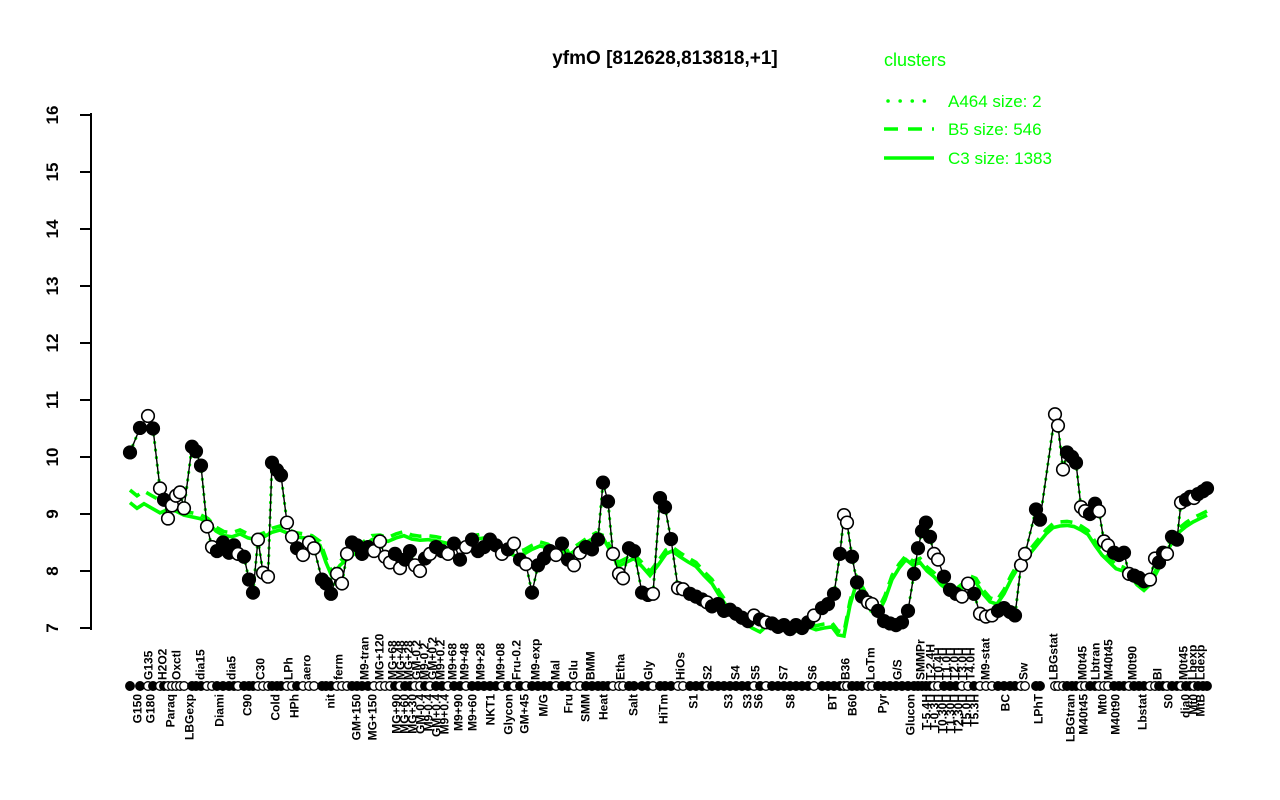  What do you see at coordinates (437, 715) in the screenshot?
I see `x-condition-label-bottom: GM+0.4` at bounding box center [437, 715].